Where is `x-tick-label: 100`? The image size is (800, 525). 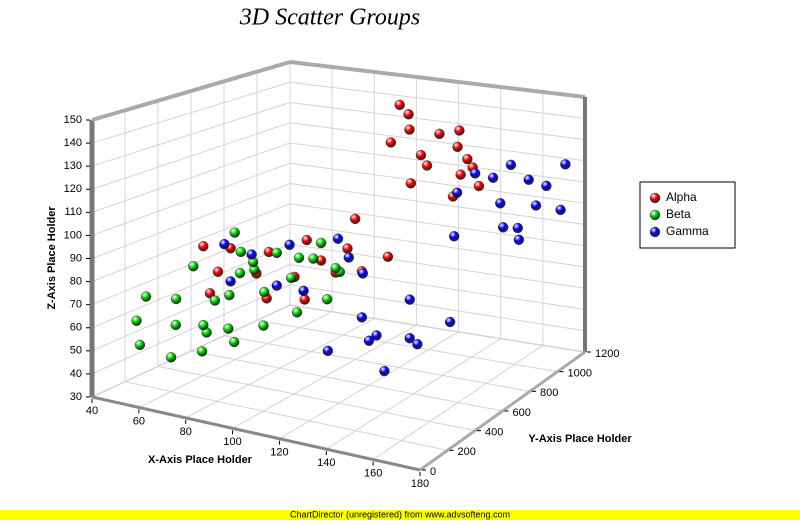
x-tick-label: 100 is located at coordinates (232, 442).